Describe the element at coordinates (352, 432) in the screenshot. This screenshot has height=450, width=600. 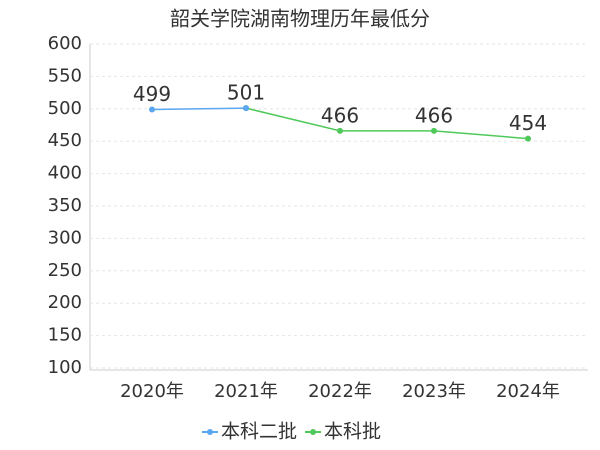
I see `legend-label: 本科批` at that location.